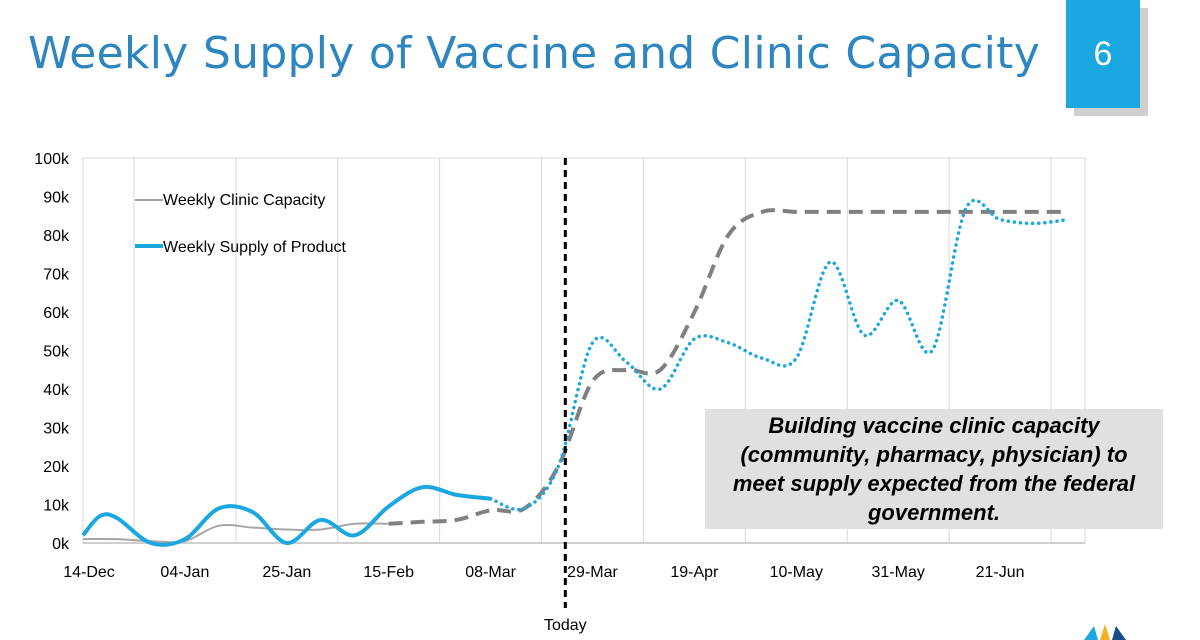  I want to click on slide-number: 6, so click(1103, 54).